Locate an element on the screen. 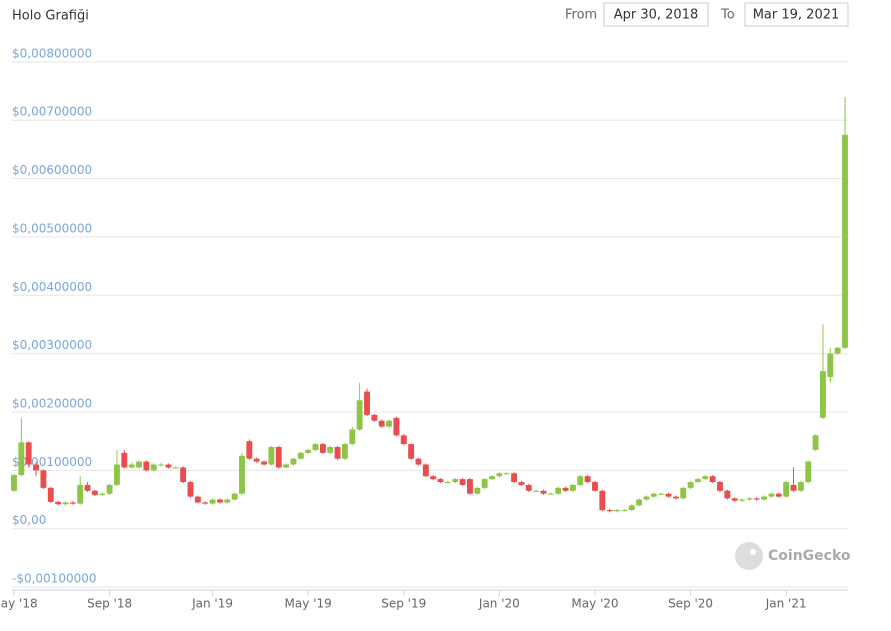 This screenshot has width=891, height=631. from-input is located at coordinates (656, 14).